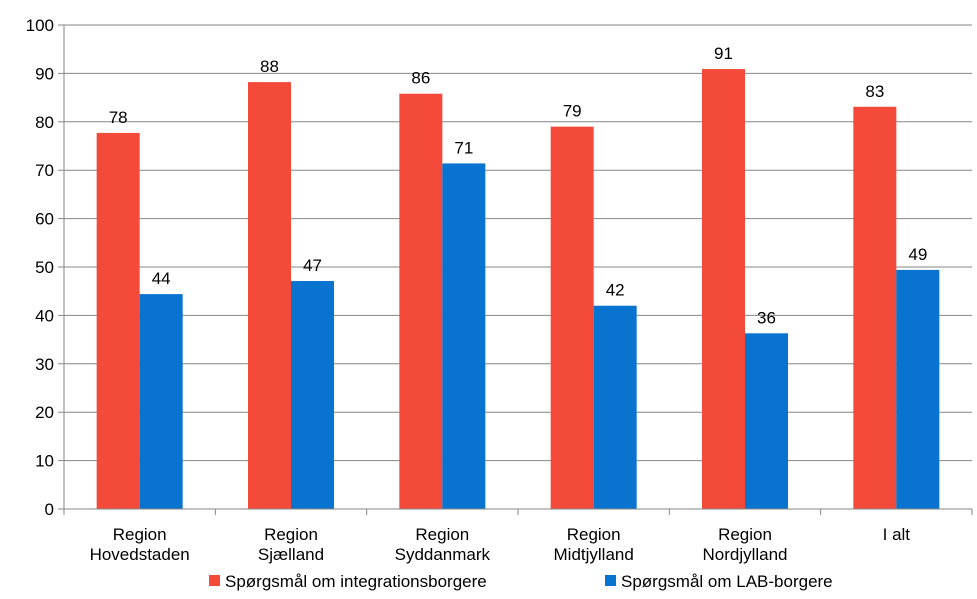 This screenshot has width=977, height=599. I want to click on data-label: 49, so click(917, 254).